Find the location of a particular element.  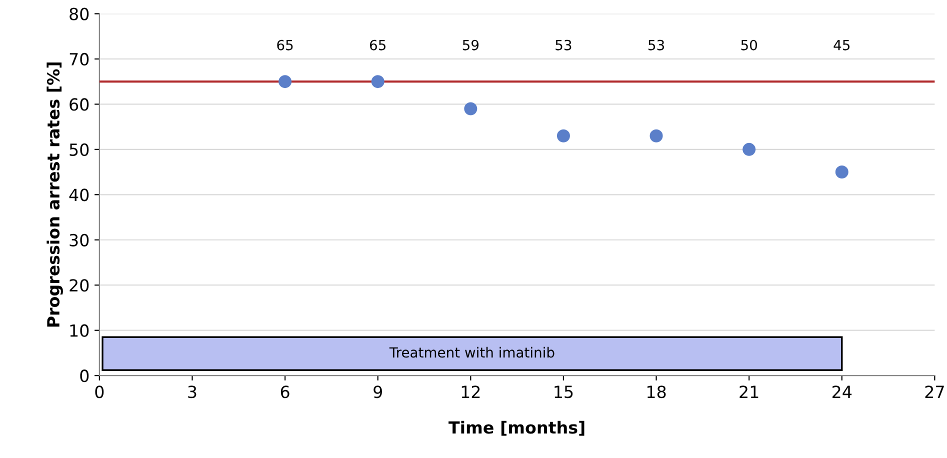

y-tick-label: 40 is located at coordinates (79, 195).